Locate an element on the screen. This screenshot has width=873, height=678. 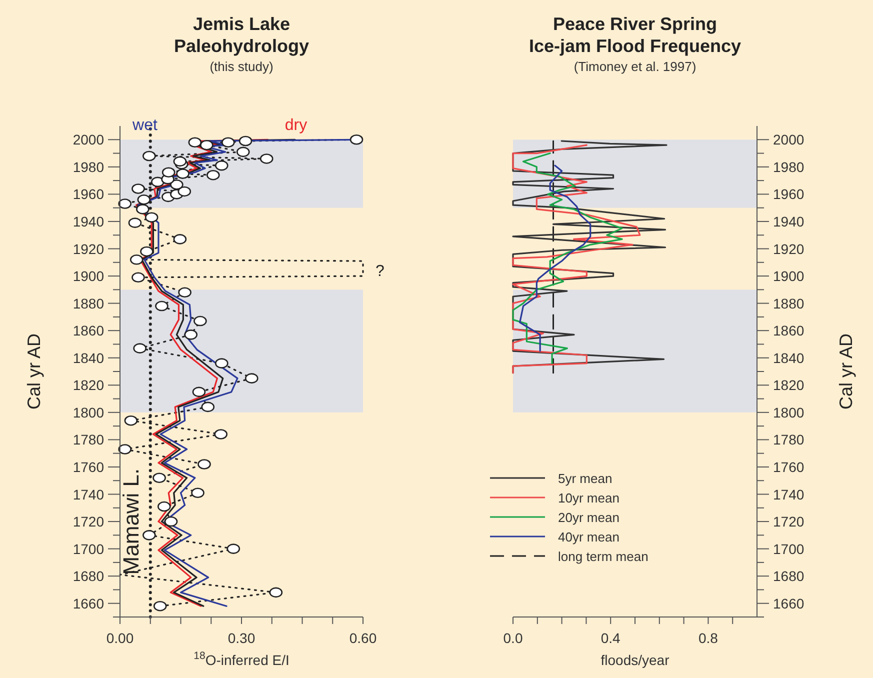
annotation: wet is located at coordinates (145, 125).